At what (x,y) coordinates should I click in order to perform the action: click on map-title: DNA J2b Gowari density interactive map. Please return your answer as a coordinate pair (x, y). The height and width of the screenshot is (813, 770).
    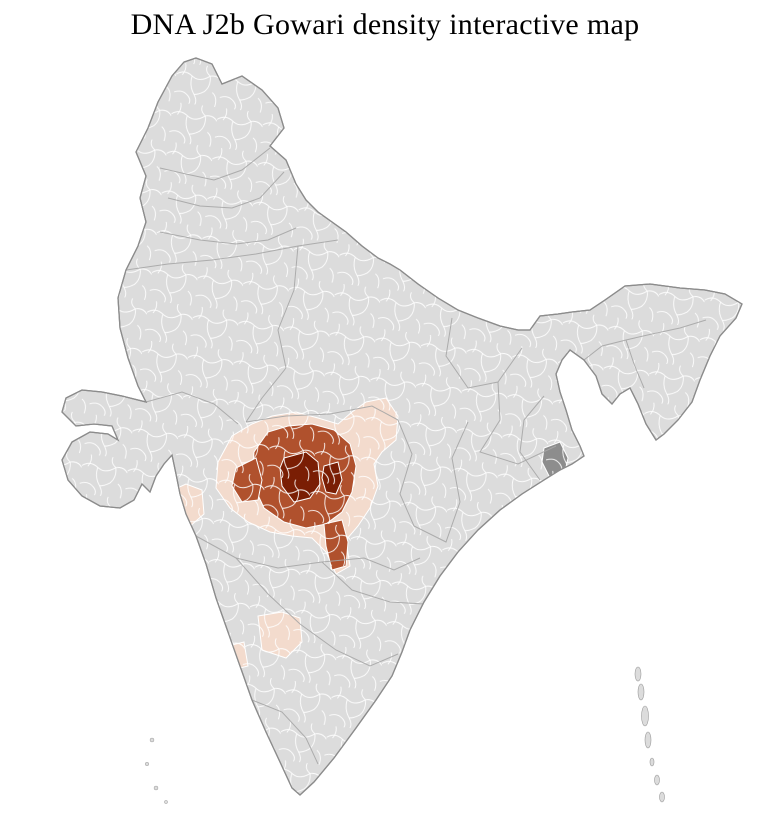
    Looking at the image, I should click on (385, 24).